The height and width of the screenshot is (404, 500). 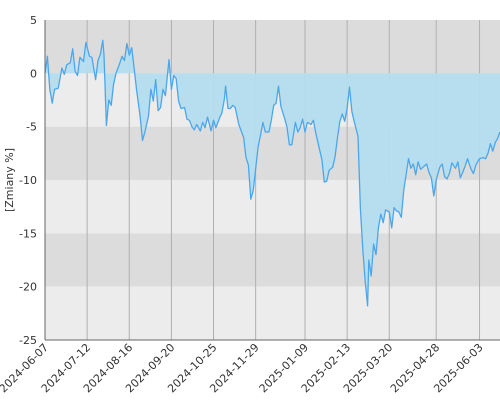 I want to click on y-axis-ticks: 5 0 -5 -10 -15 -20 -25, so click(x=28, y=180).